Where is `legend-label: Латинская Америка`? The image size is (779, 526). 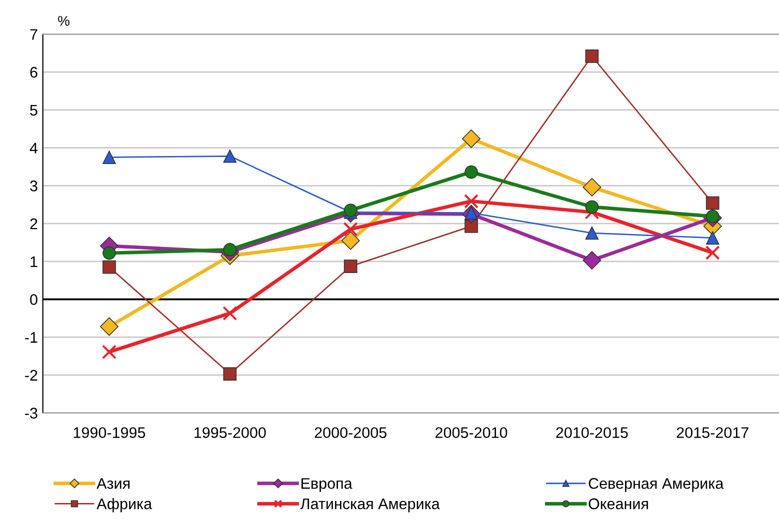
legend-label: Латинская Америка is located at coordinates (370, 505).